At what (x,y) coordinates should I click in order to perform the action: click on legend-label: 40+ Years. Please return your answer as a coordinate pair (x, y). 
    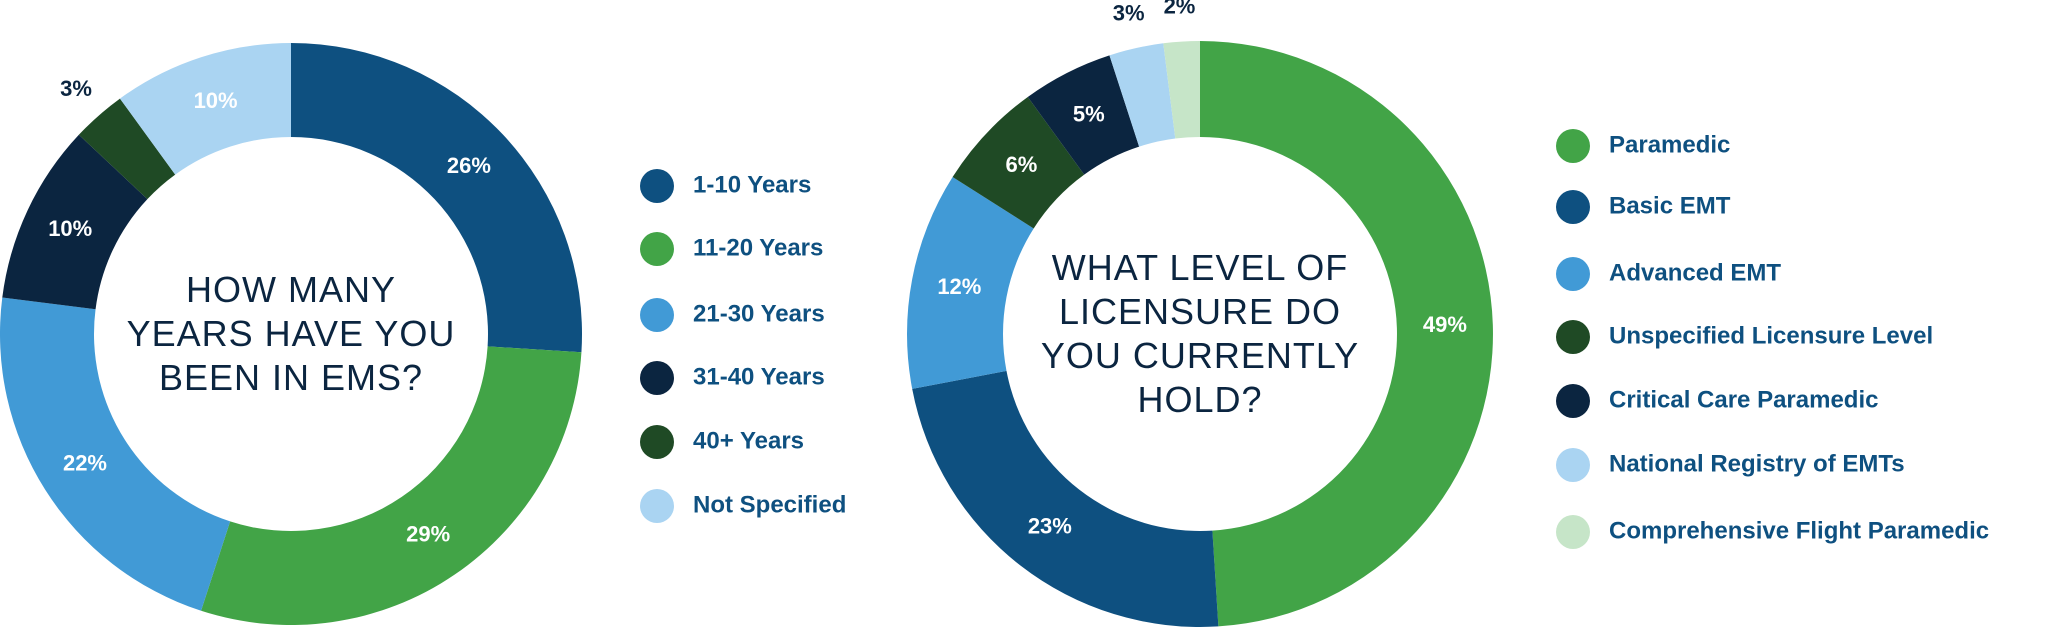
    Looking at the image, I should click on (748, 440).